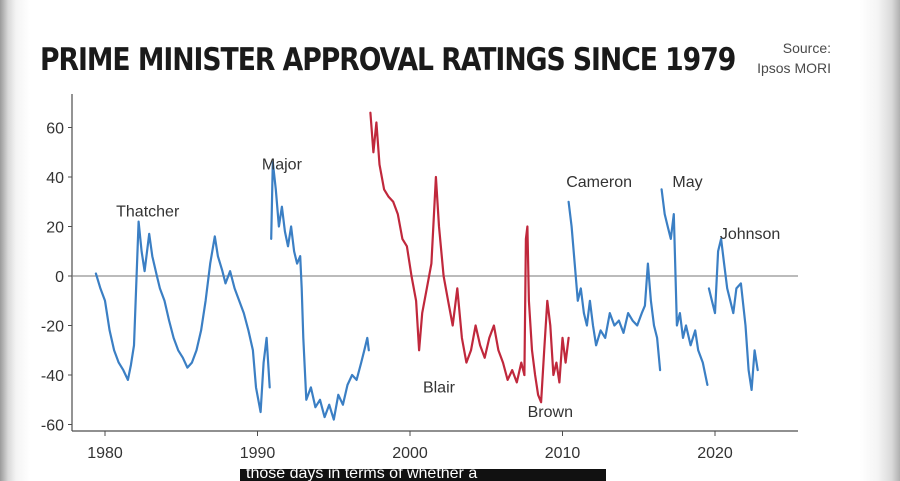 The height and width of the screenshot is (481, 900). I want to click on y-tick-label: 60, so click(55, 129).